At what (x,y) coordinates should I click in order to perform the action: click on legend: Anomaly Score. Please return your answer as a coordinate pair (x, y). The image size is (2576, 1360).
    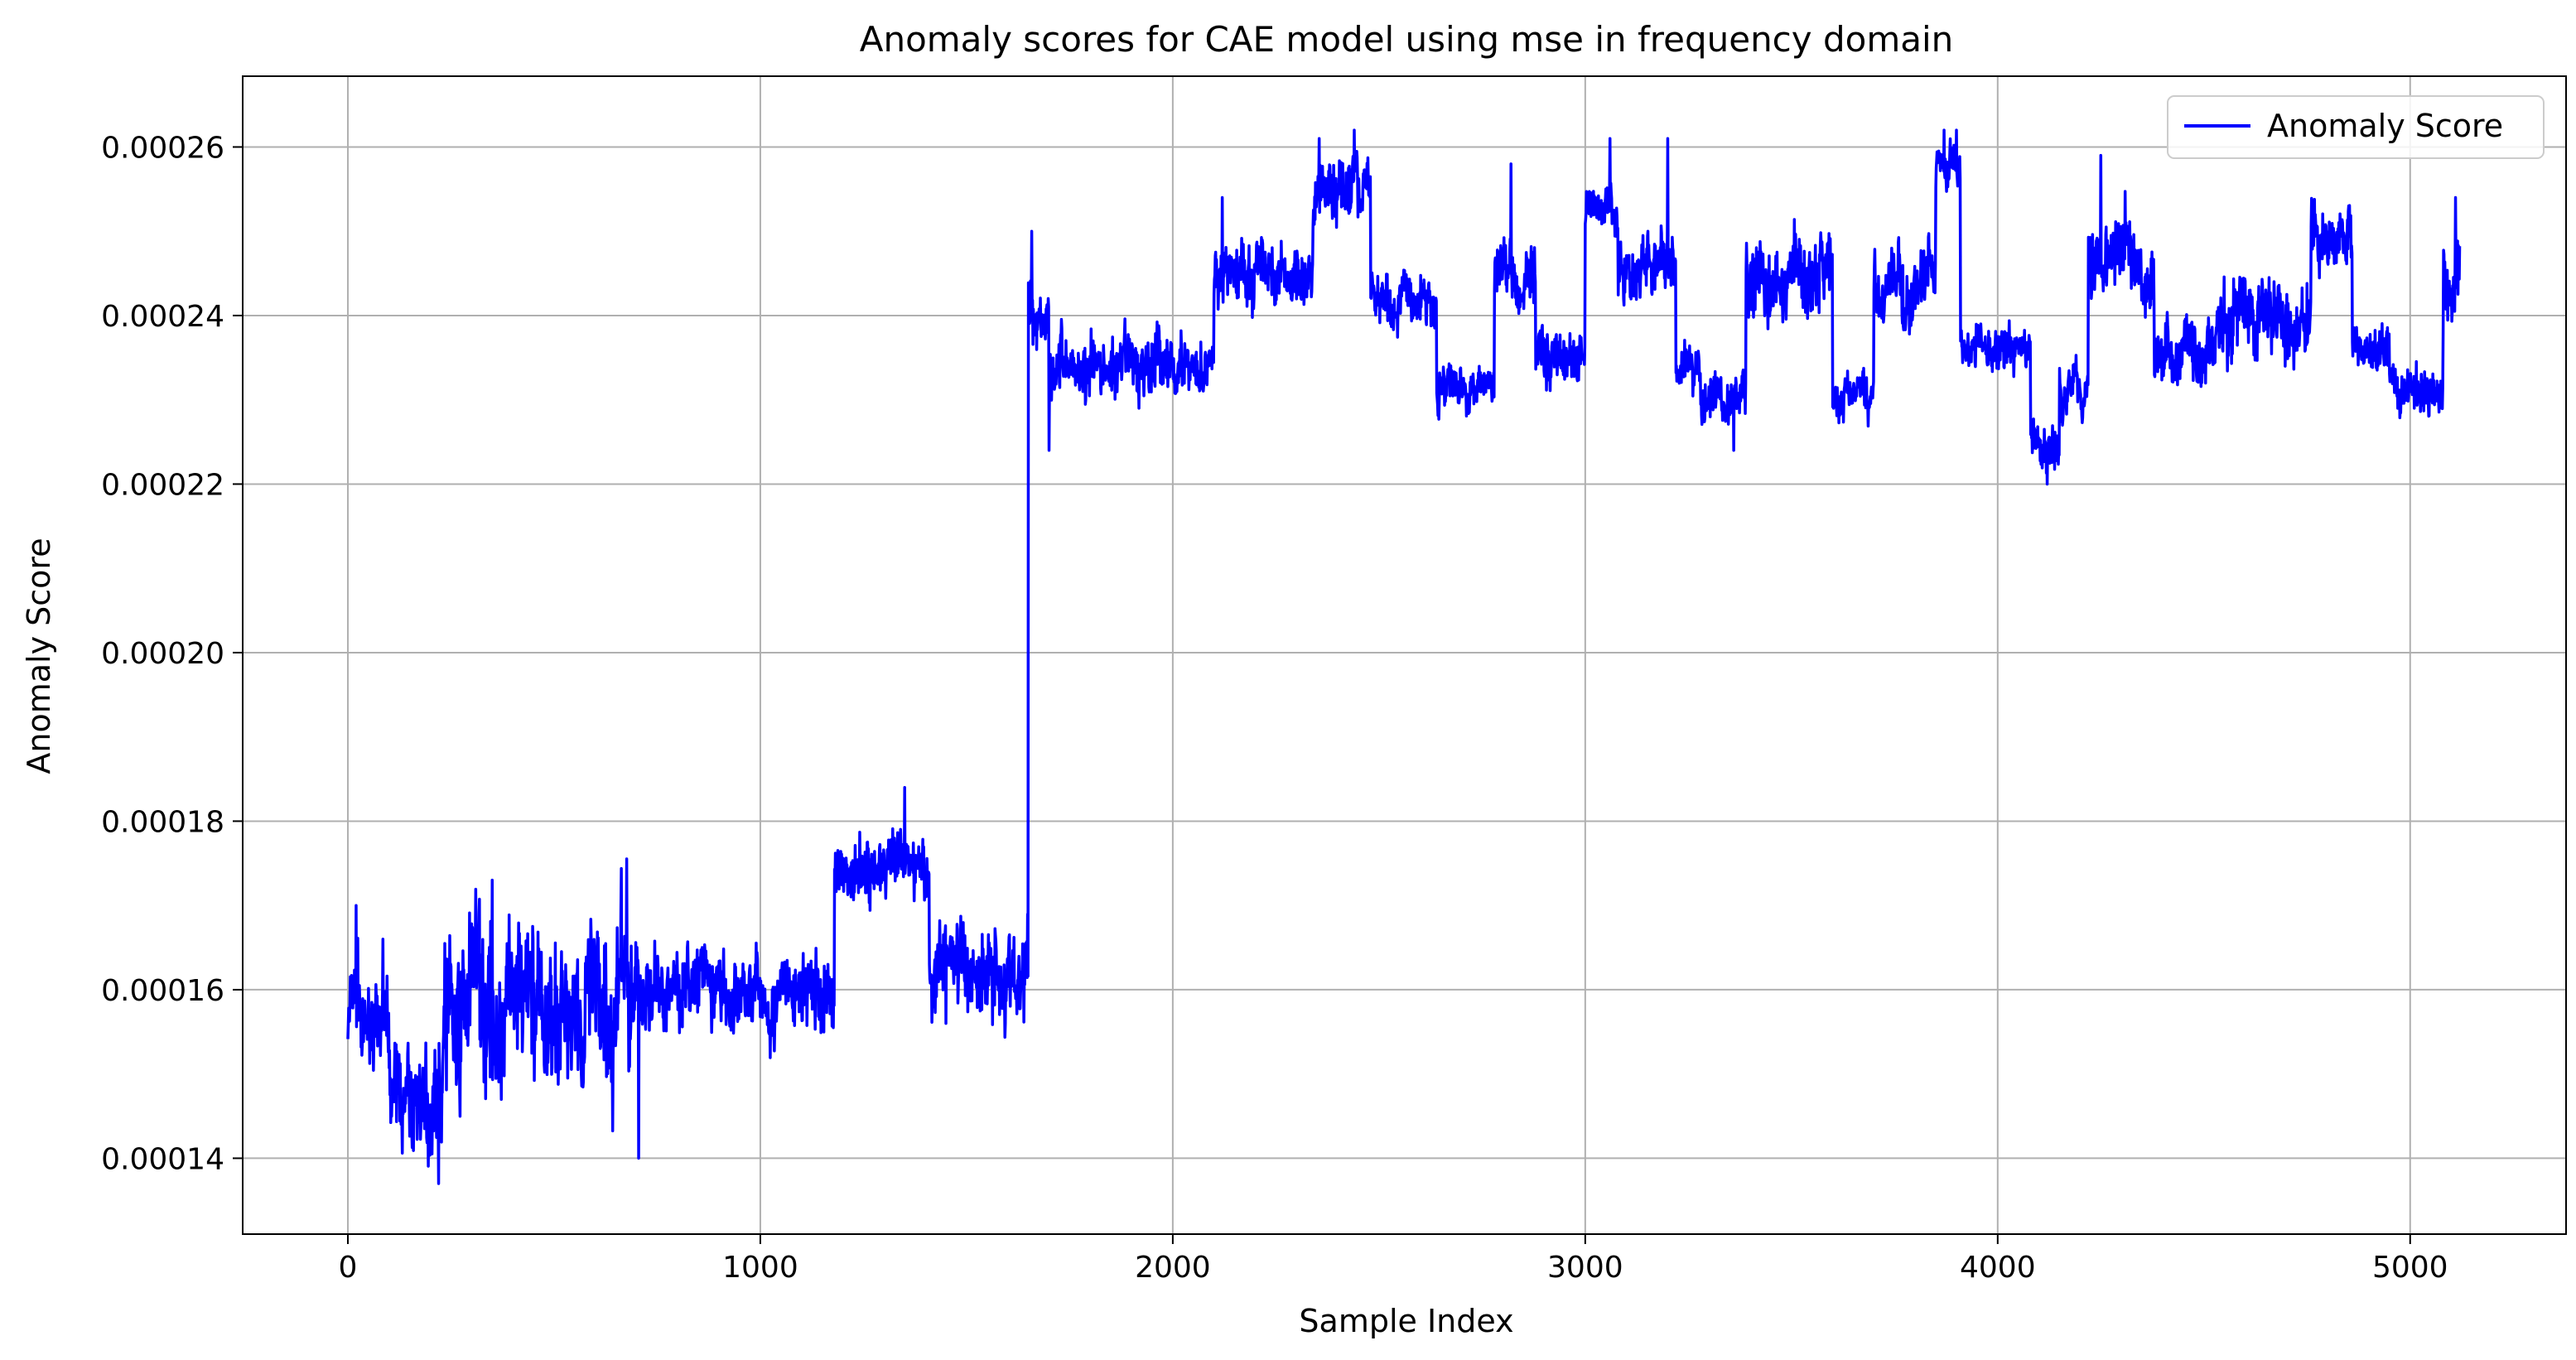
    Looking at the image, I should click on (2356, 127).